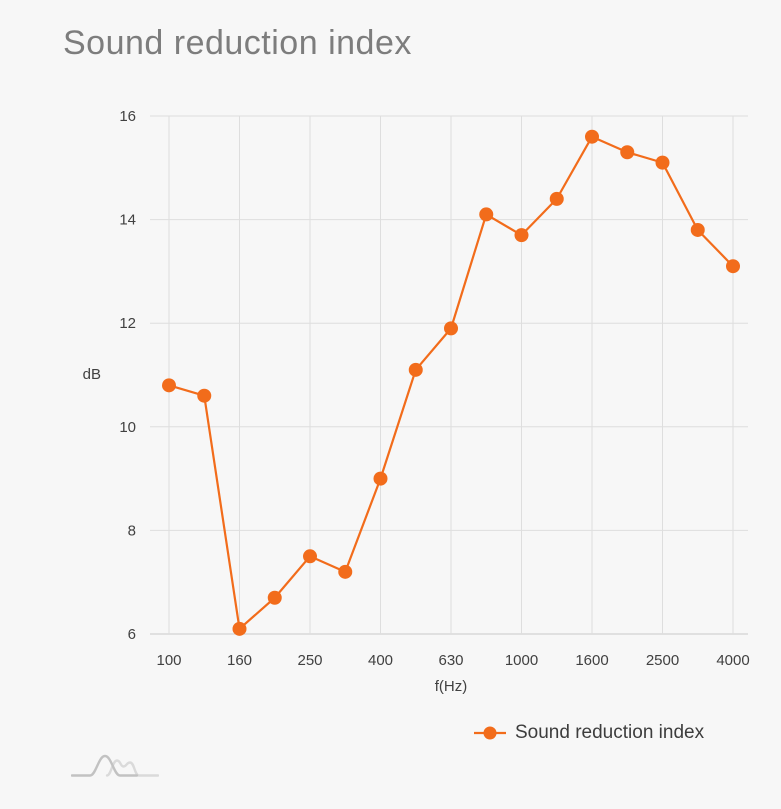 The height and width of the screenshot is (809, 781). What do you see at coordinates (380, 660) in the screenshot?
I see `x-tick-label: 400` at bounding box center [380, 660].